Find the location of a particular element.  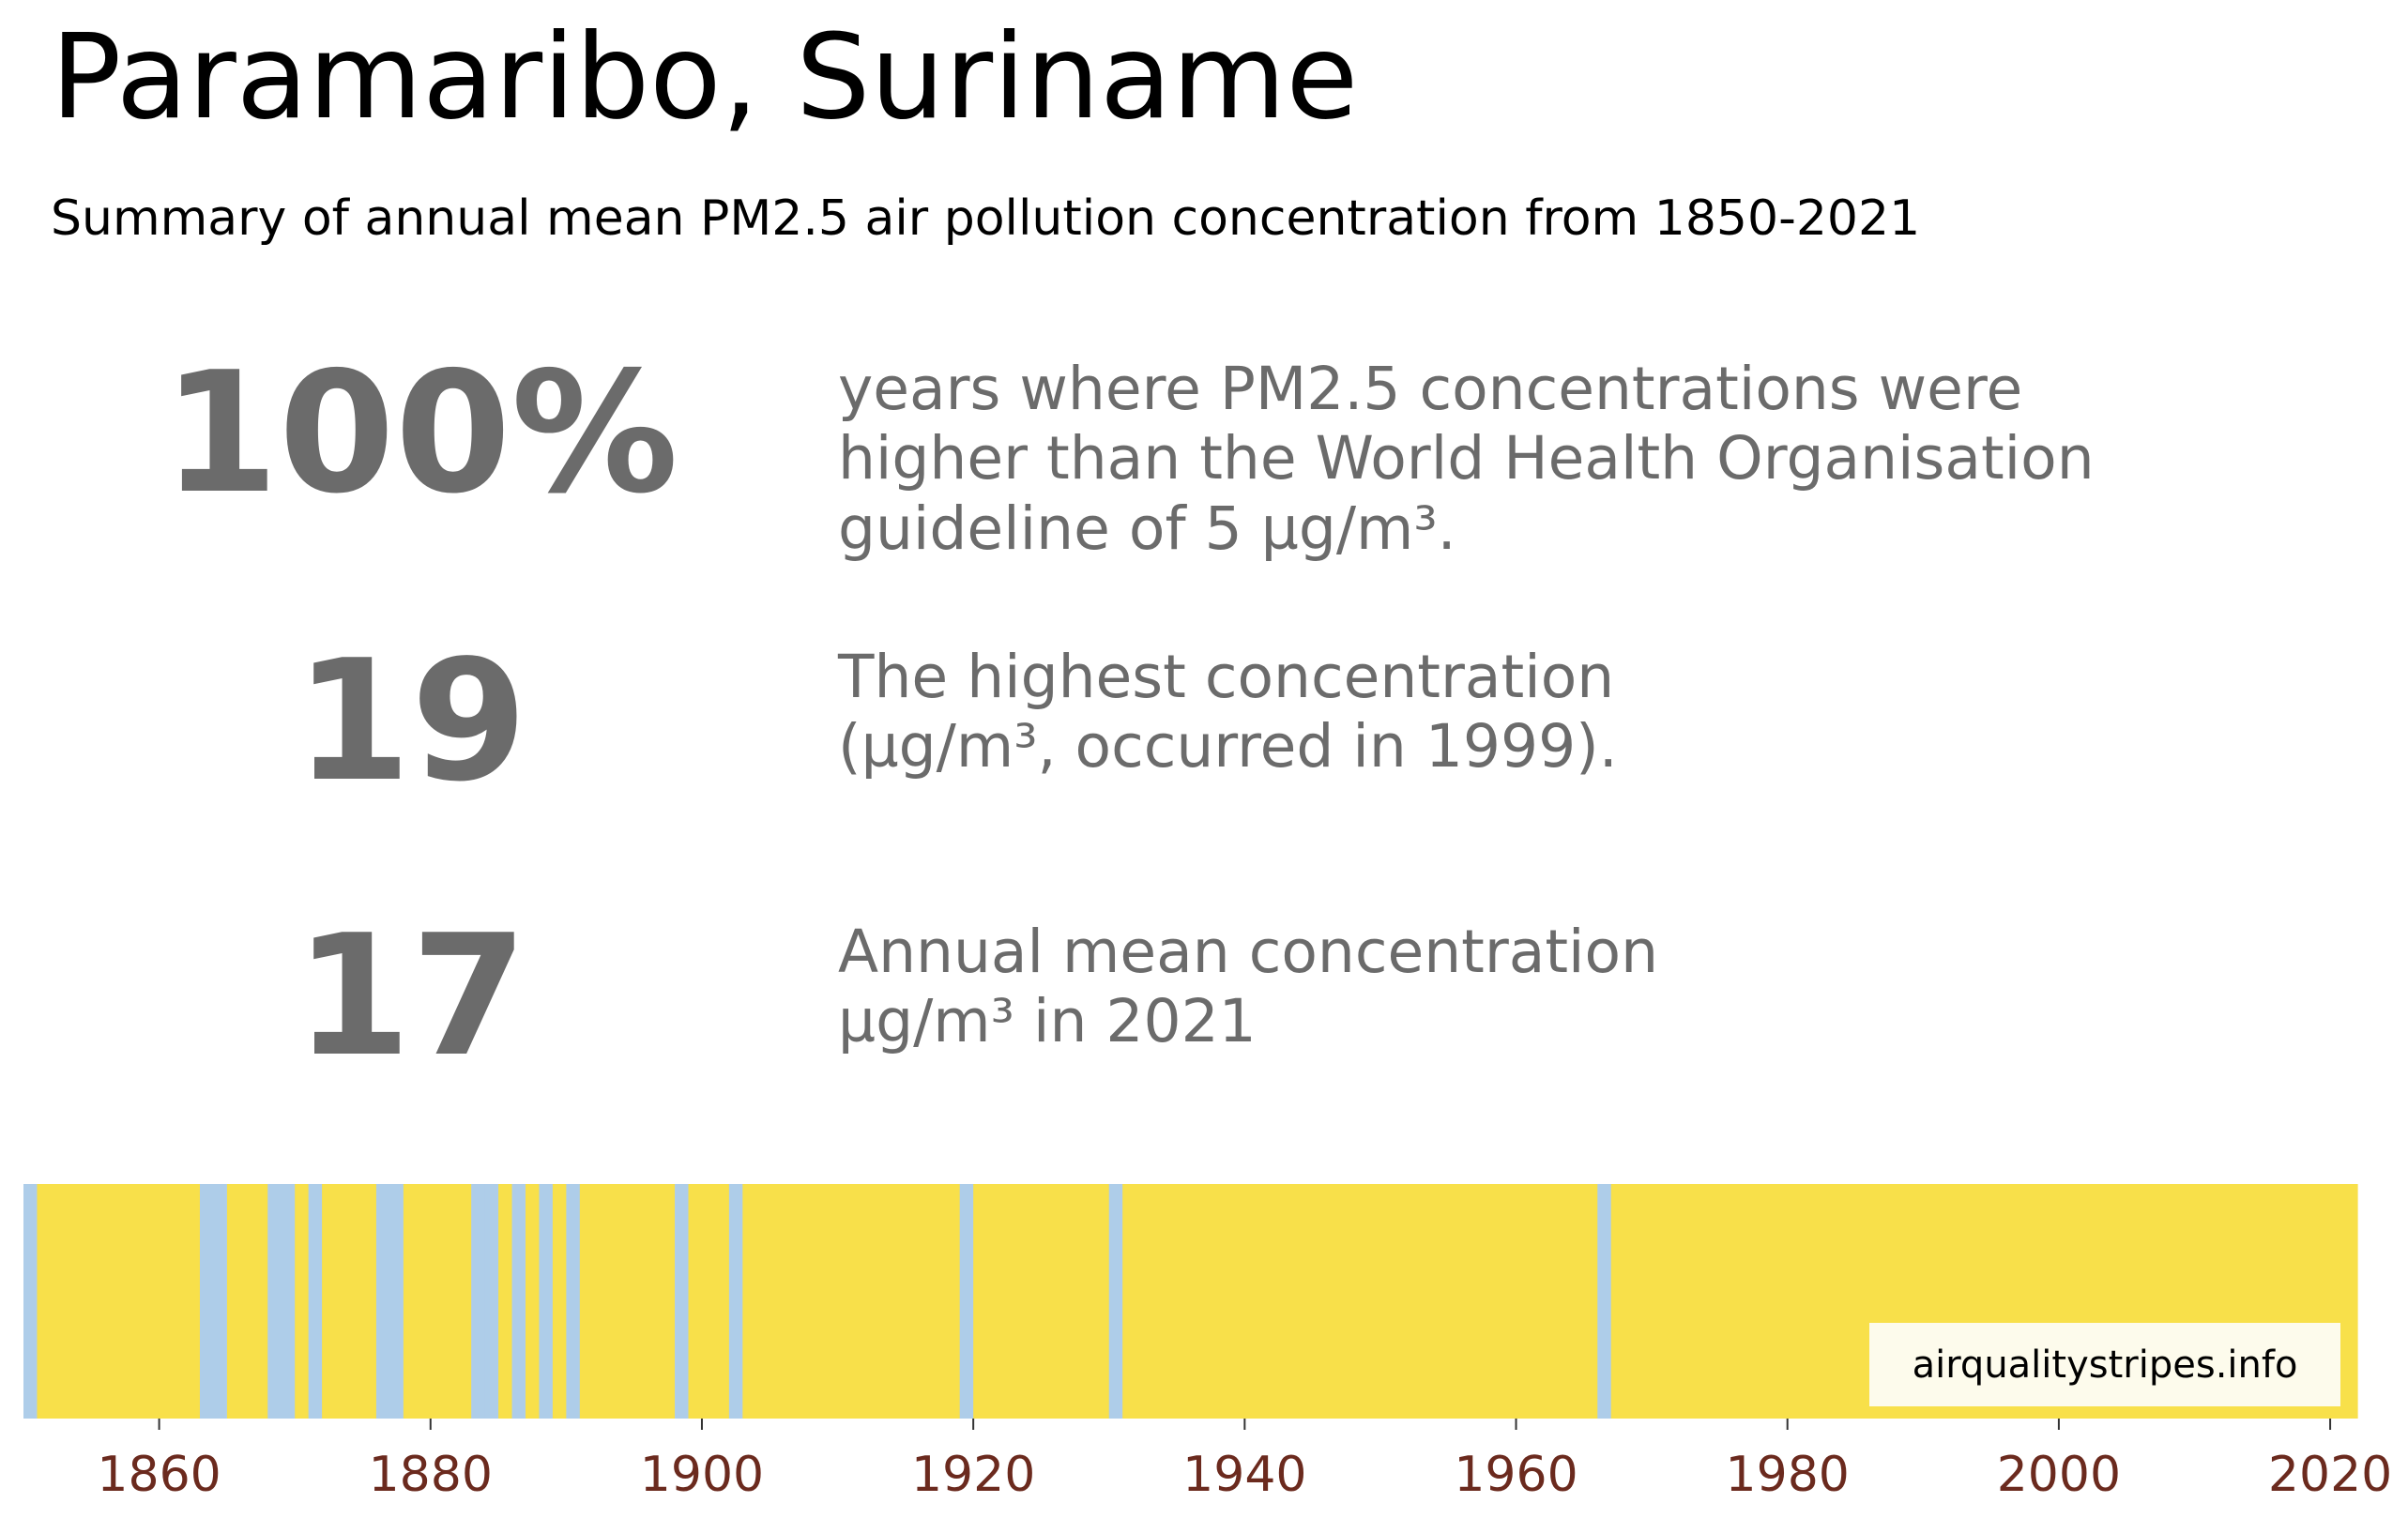

x-tick-label: 1980 is located at coordinates (1788, 1475).